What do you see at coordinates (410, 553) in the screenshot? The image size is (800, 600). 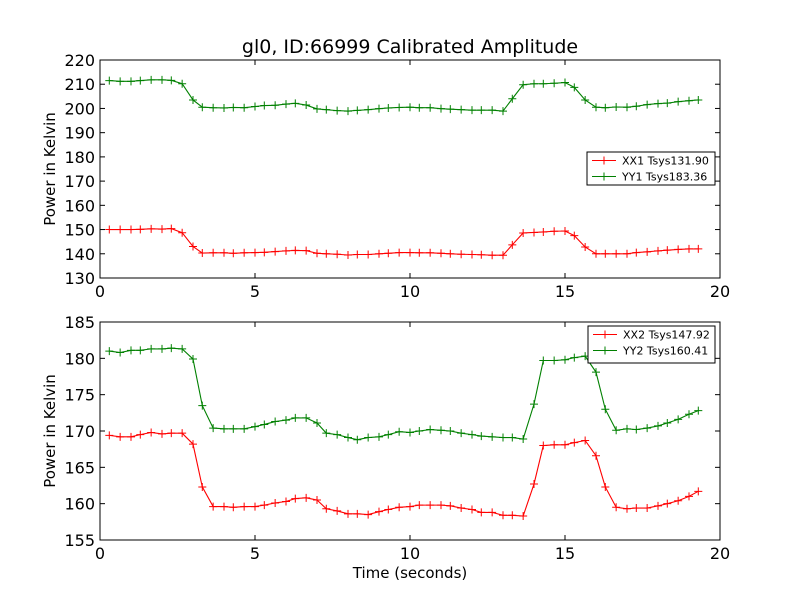 I see `x-tick-label: 10` at bounding box center [410, 553].